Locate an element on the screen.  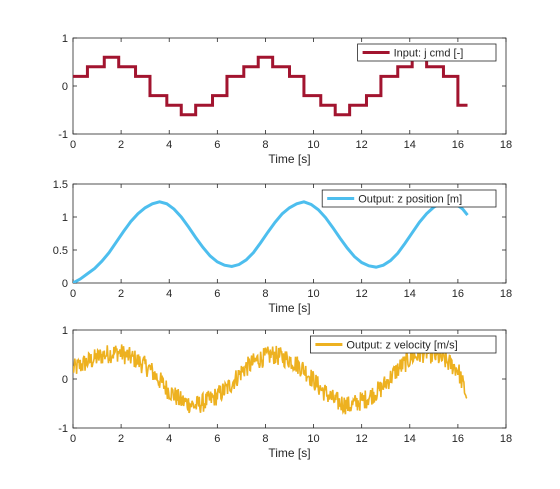
legend: Output: z position [m] is located at coordinates (409, 198).